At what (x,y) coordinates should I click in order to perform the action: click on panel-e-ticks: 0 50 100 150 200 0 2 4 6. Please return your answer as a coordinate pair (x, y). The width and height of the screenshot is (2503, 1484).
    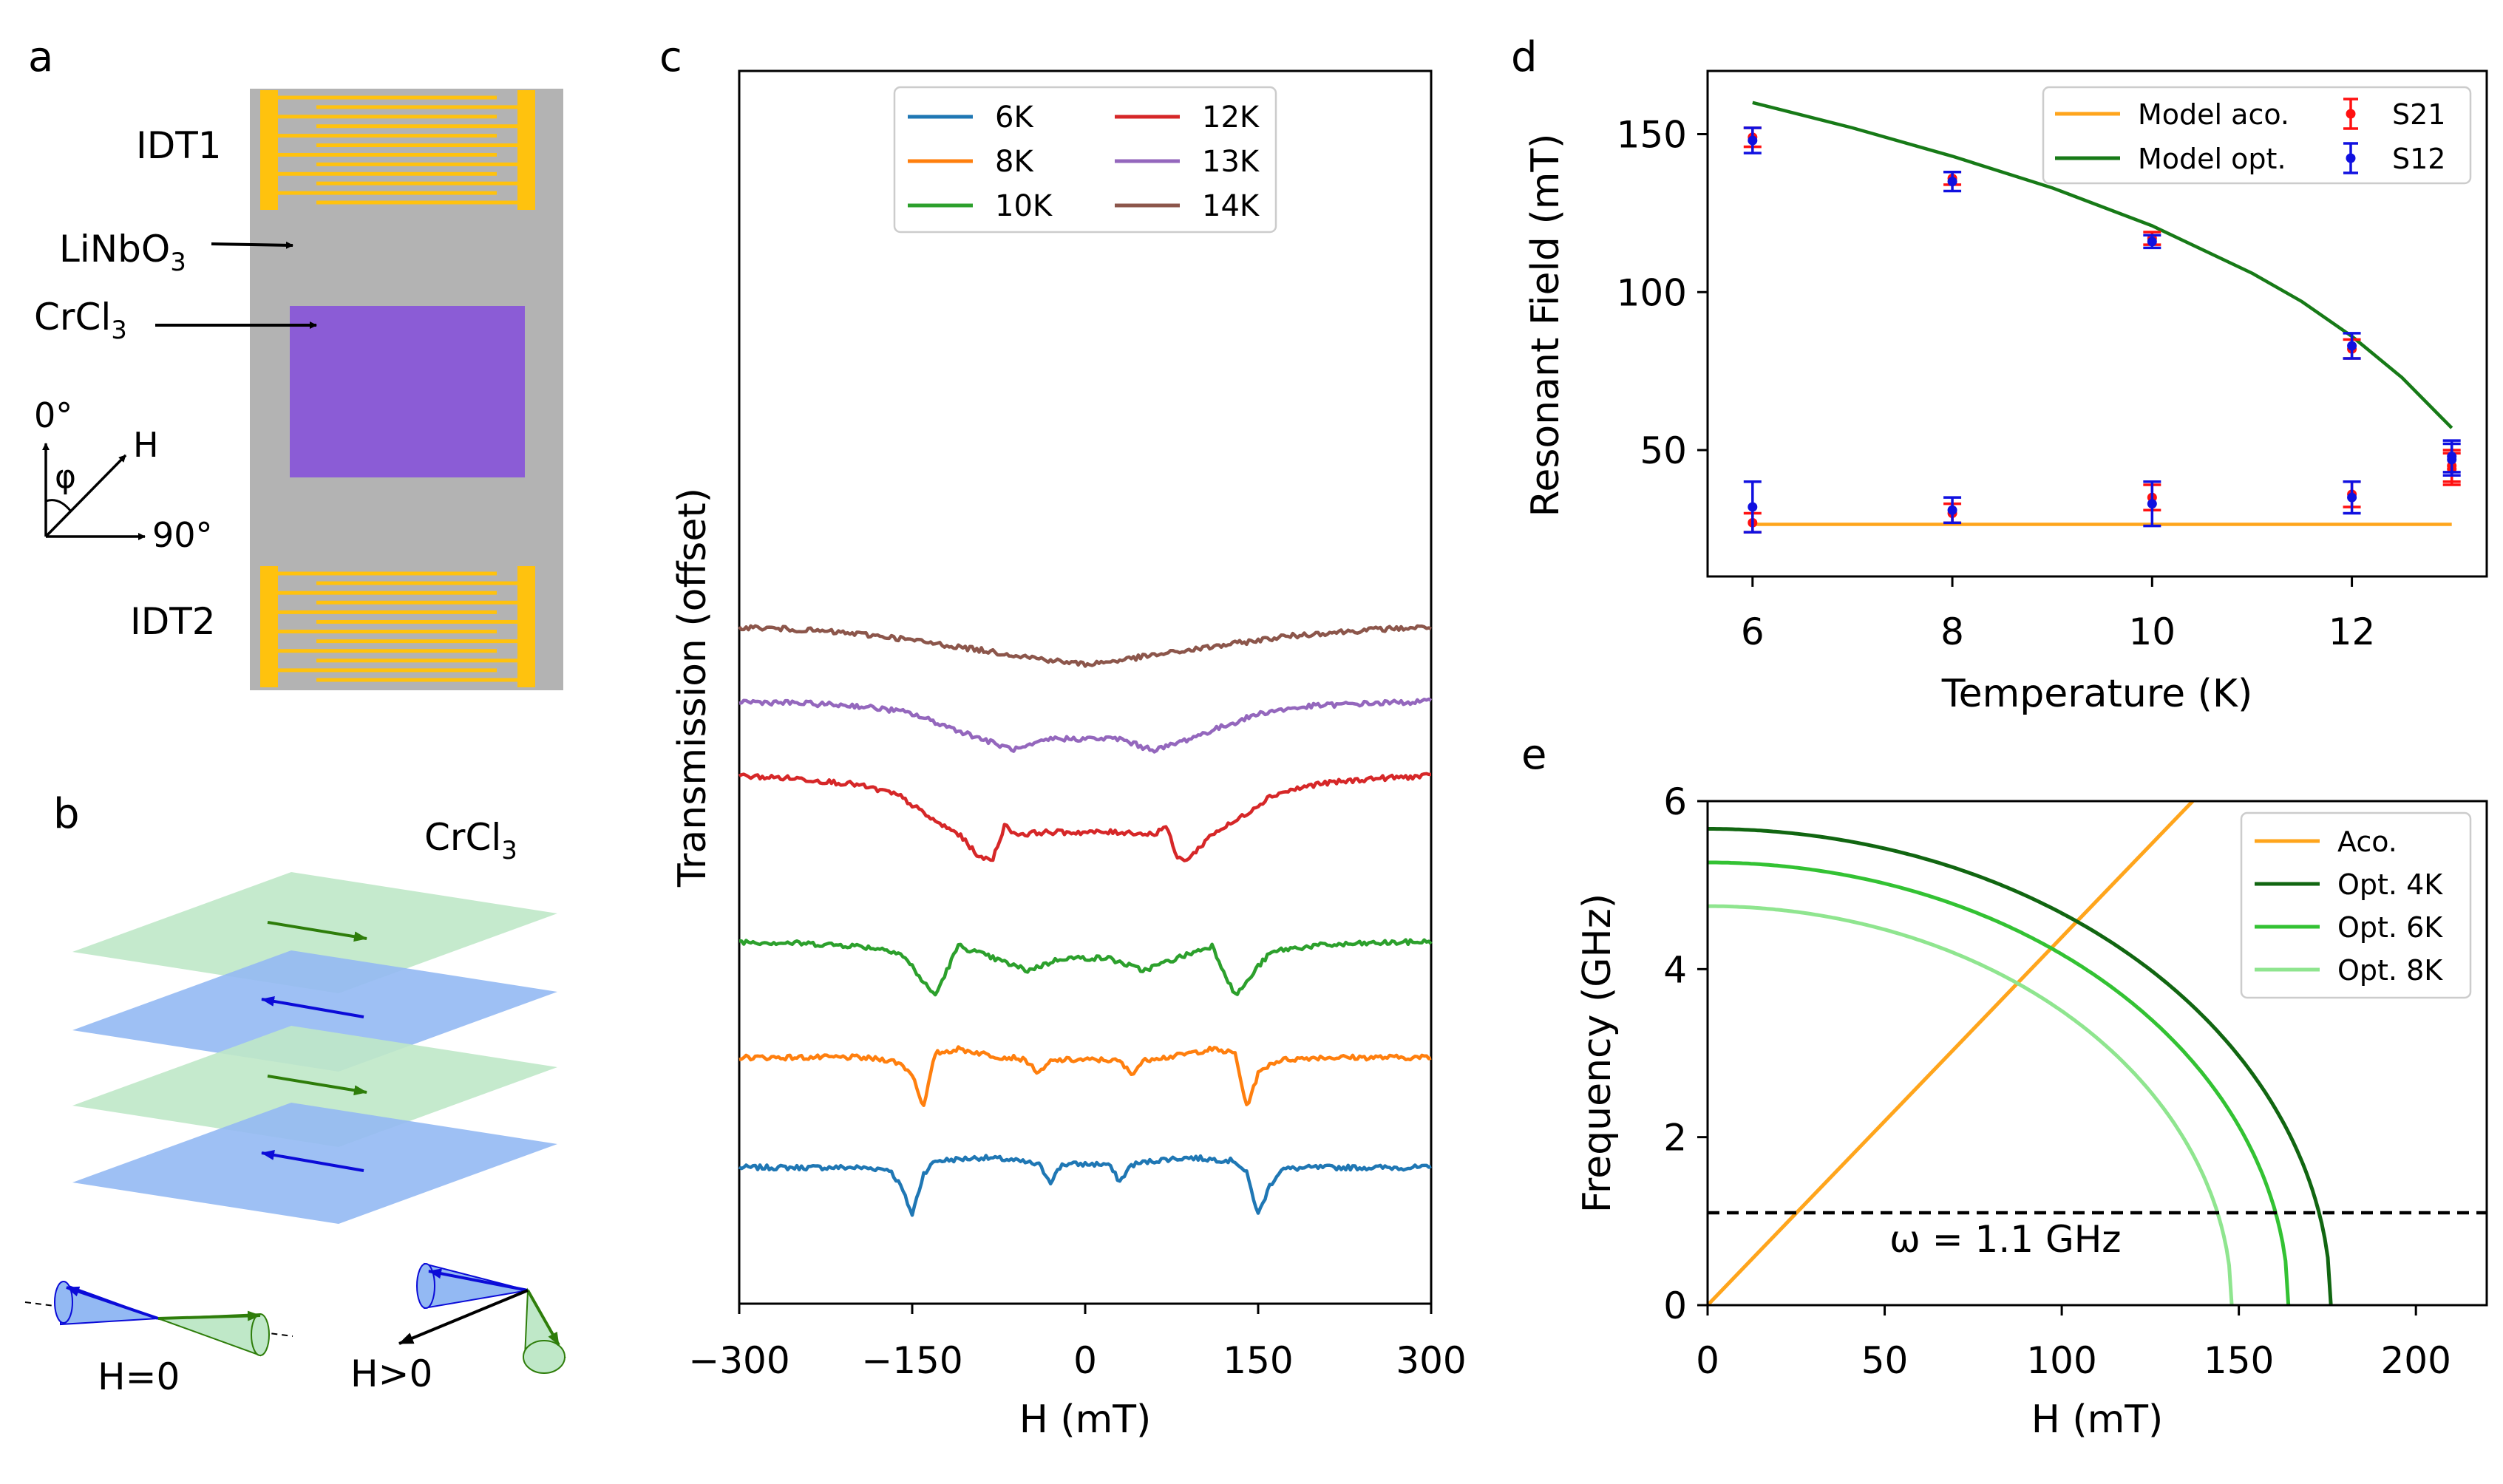
    Looking at the image, I should click on (2057, 1081).